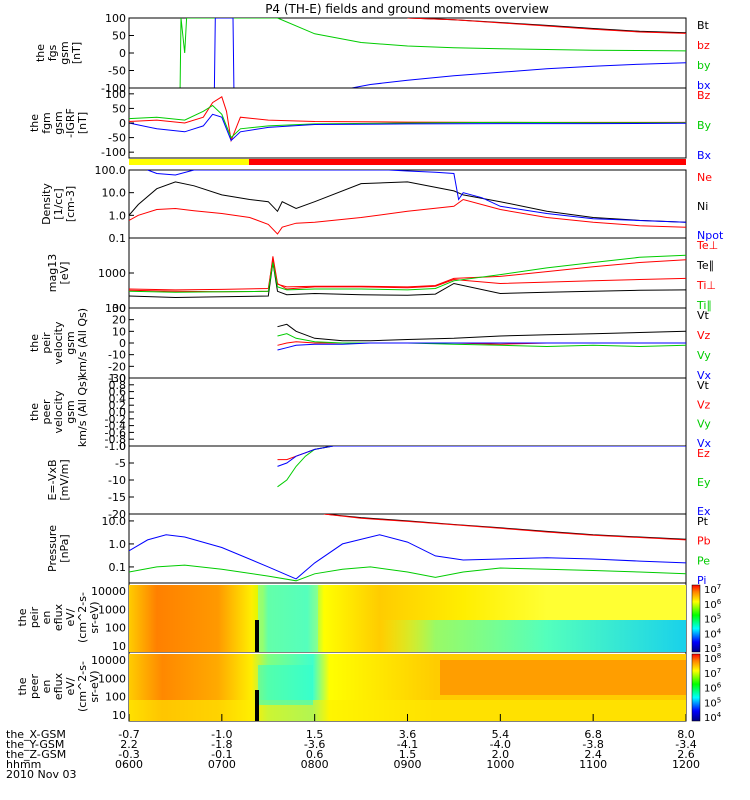  Describe the element at coordinates (70, 686) in the screenshot. I see `y-axis-label: eV/` at that location.